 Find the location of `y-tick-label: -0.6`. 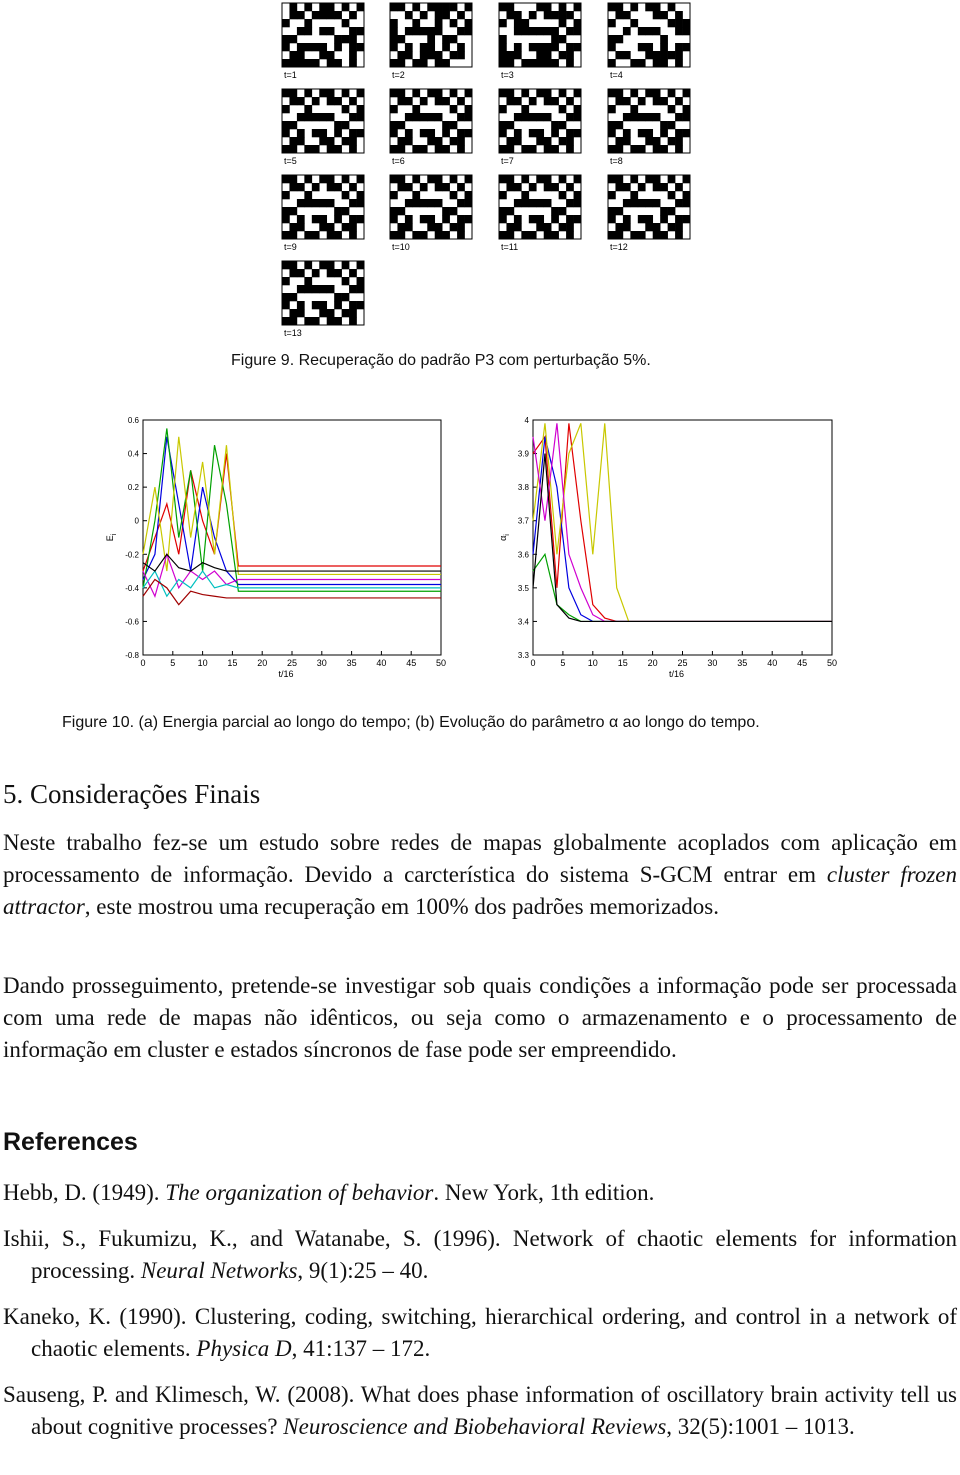

y-tick-label: -0.6 is located at coordinates (132, 621).